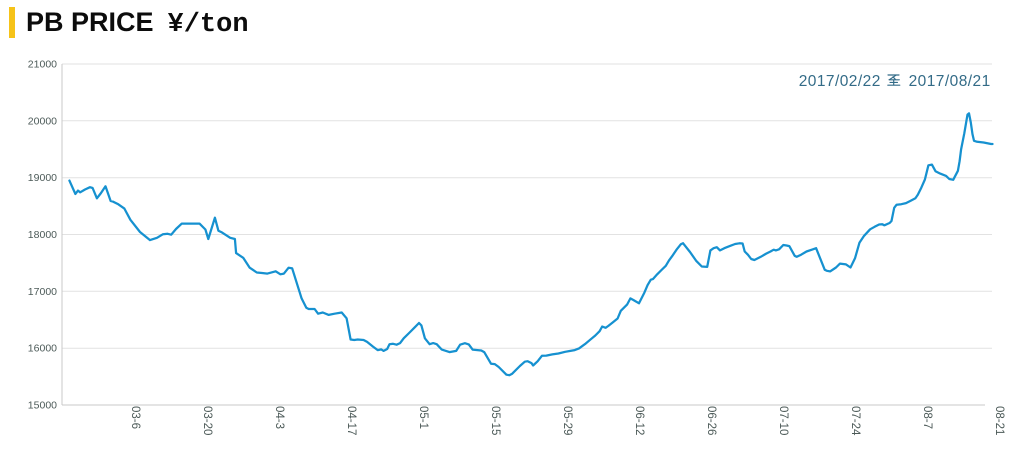 Image resolution: width=1024 pixels, height=466 pixels. Describe the element at coordinates (351, 420) in the screenshot. I see `svg-text: 04-17` at that location.